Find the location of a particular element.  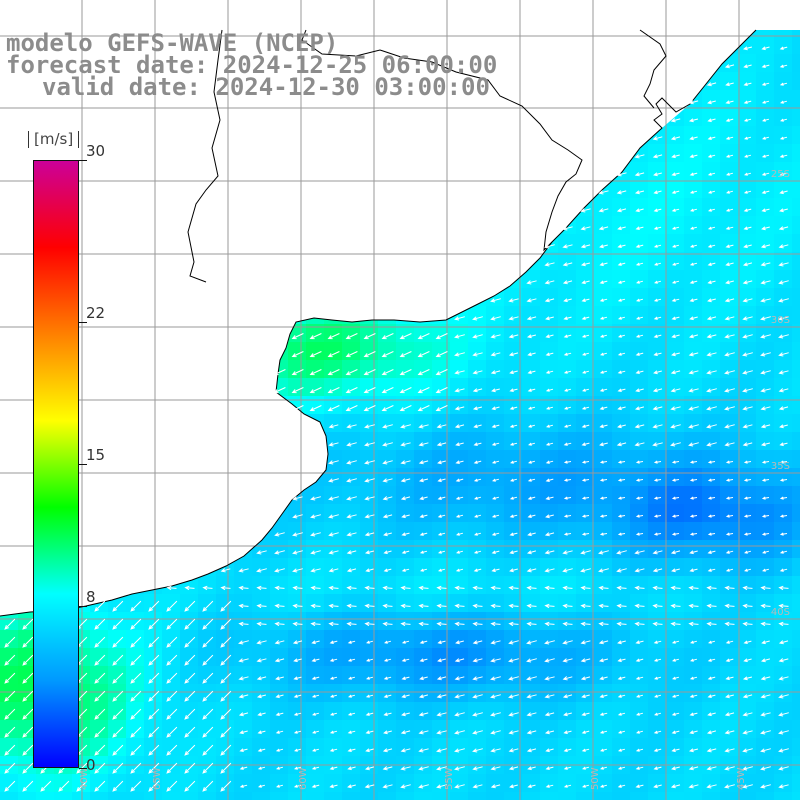

longitude-label: 45W is located at coordinates (741, 778).